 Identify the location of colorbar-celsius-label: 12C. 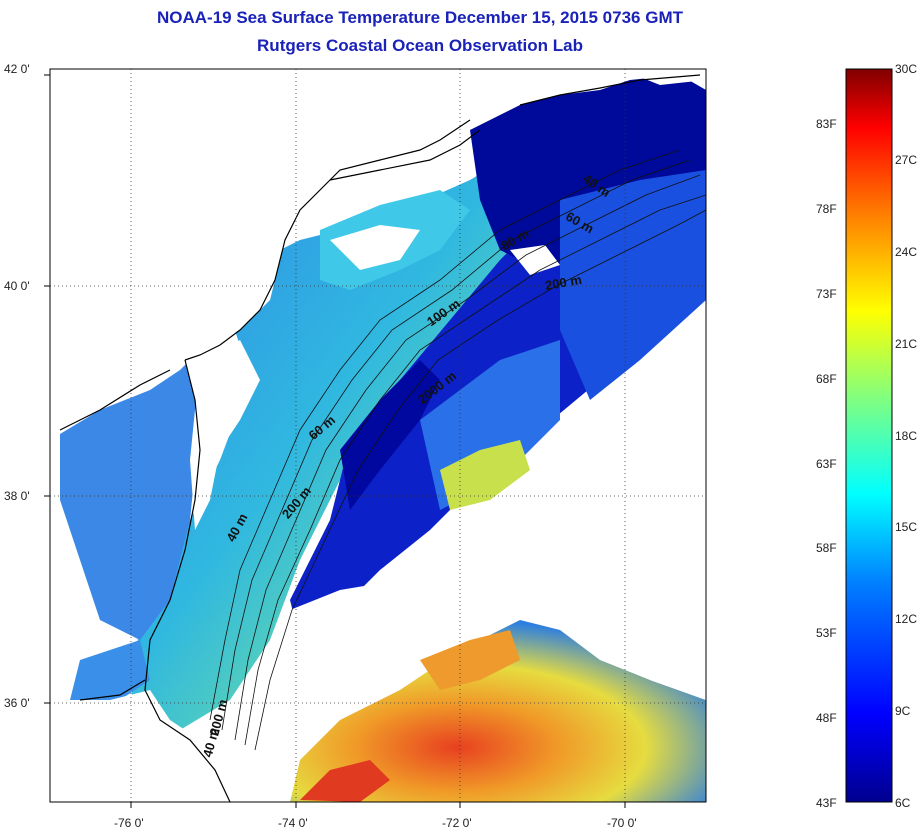
(906, 619).